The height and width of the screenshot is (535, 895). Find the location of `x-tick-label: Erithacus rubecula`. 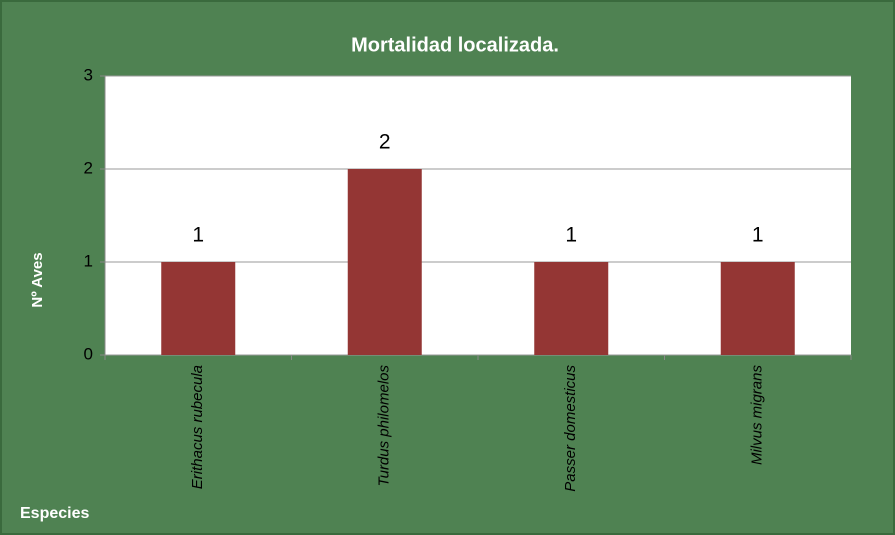

x-tick-label: Erithacus rubecula is located at coordinates (197, 427).